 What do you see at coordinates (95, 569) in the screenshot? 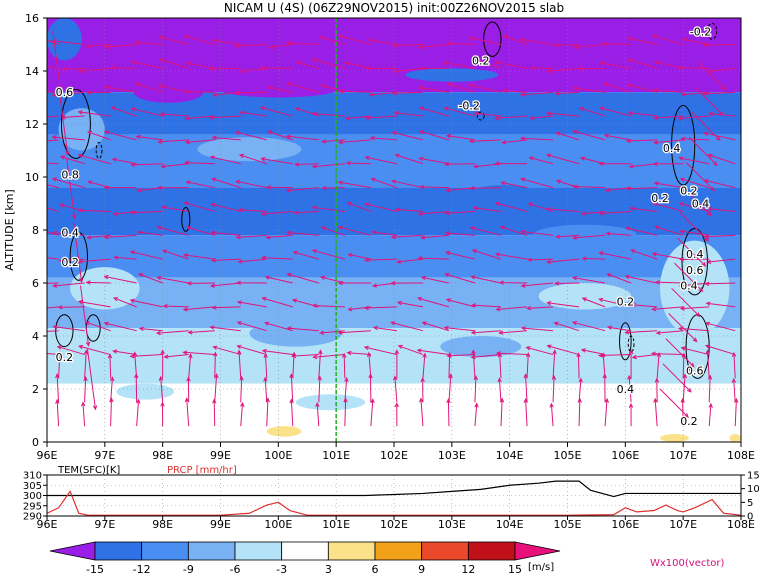
I see `colorbar-tick-label: -15` at bounding box center [95, 569].